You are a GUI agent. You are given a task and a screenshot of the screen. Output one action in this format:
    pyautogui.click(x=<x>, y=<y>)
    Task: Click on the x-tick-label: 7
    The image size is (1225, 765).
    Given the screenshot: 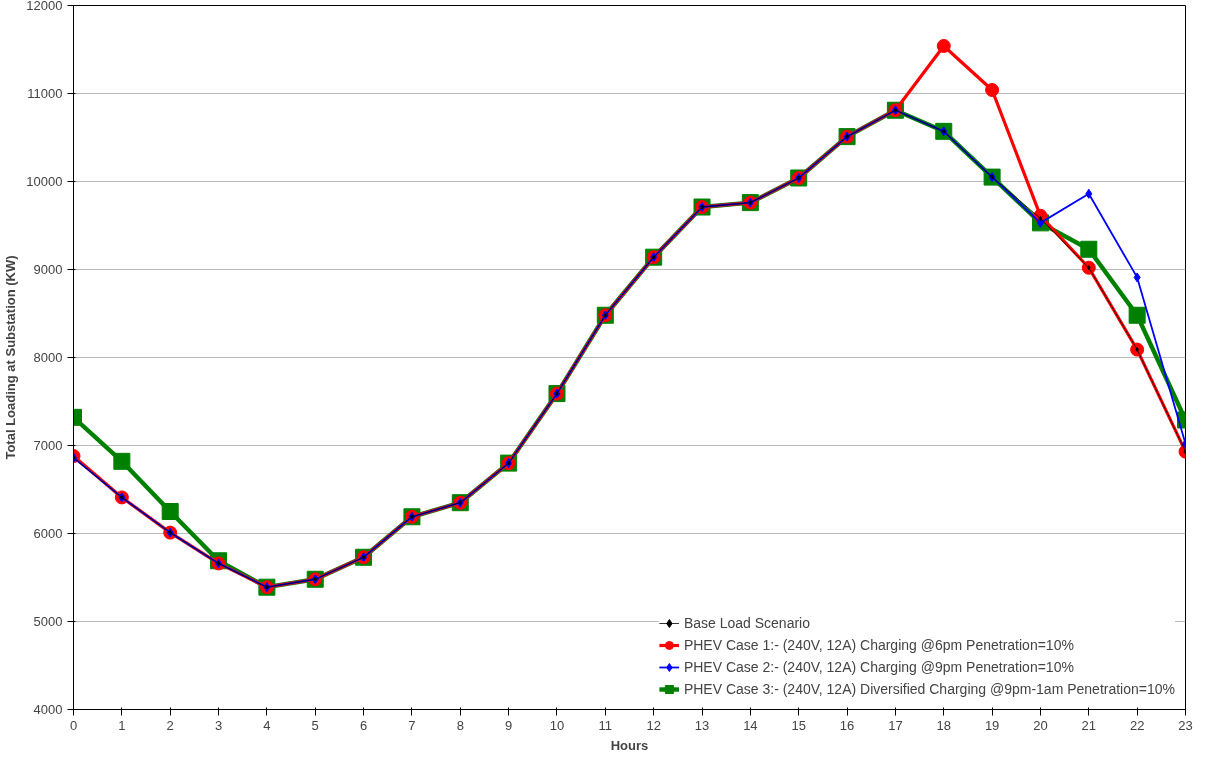 What is the action you would take?
    pyautogui.click(x=412, y=725)
    